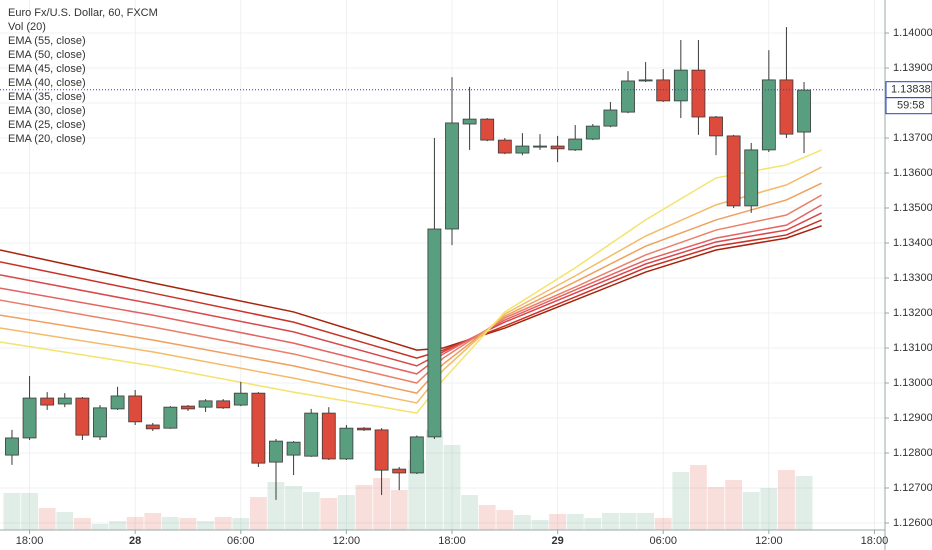  Describe the element at coordinates (47, 111) in the screenshot. I see `legend-entry: EMA (30, close)` at that location.